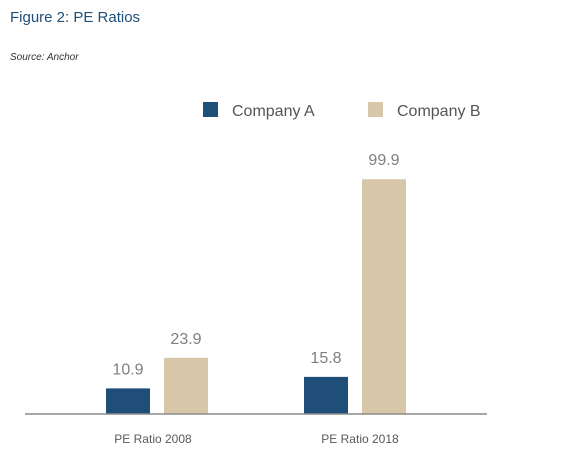 This screenshot has width=565, height=455. Describe the element at coordinates (186, 385) in the screenshot. I see `bar-company-b-pe-ratio-2008` at that location.